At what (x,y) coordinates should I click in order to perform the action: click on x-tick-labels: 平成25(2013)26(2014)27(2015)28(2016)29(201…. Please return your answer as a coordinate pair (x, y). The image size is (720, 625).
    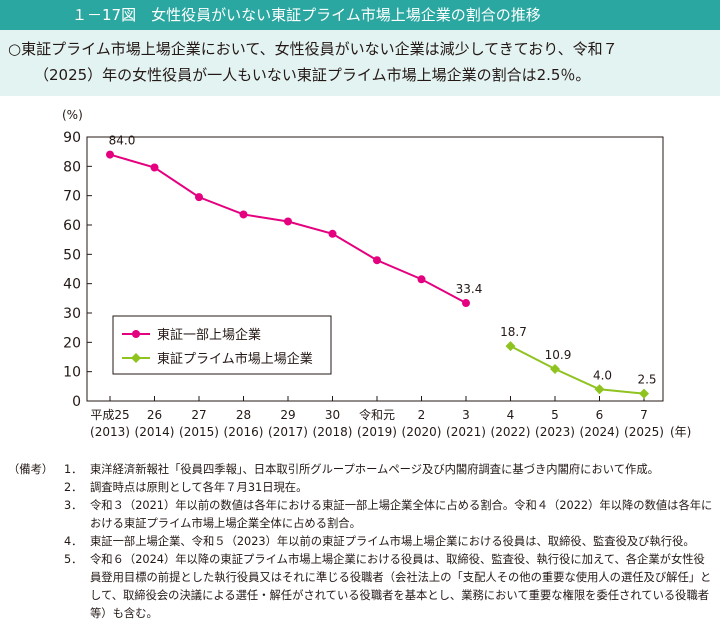
    Looking at the image, I should click on (390, 423).